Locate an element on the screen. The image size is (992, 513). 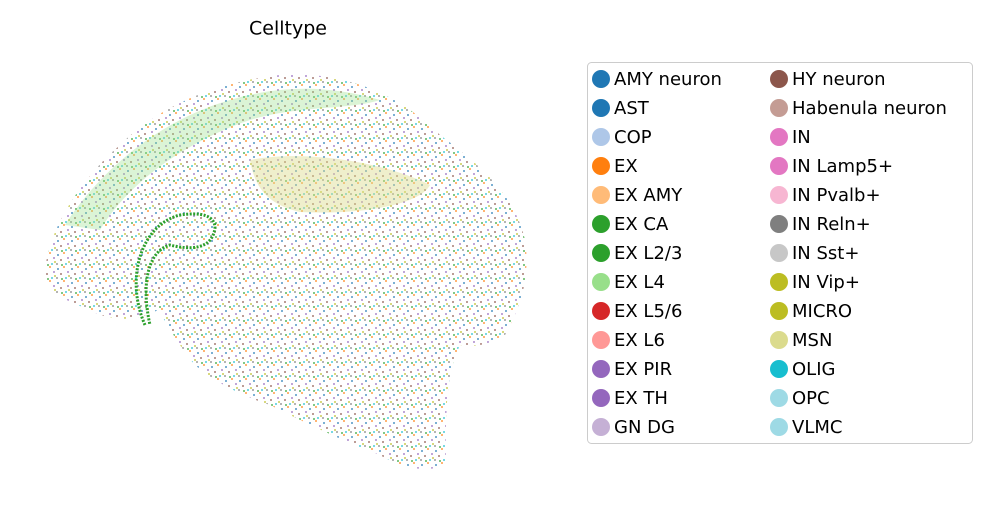
legend-label: MSN is located at coordinates (812, 340).